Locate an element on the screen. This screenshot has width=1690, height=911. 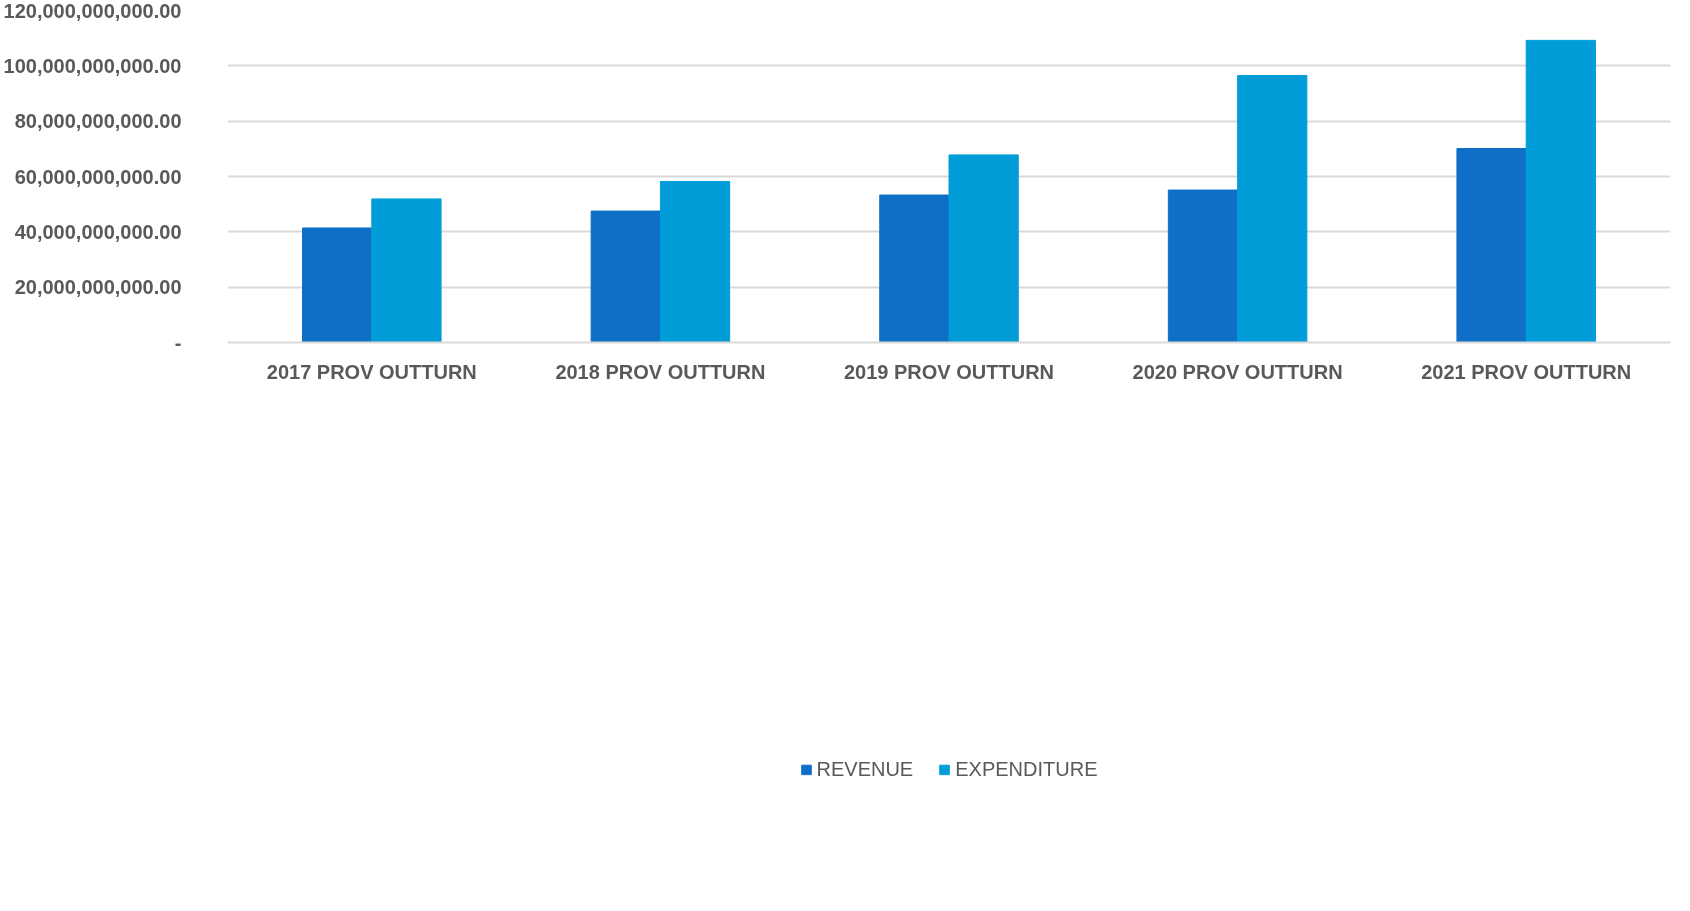
y-tick-label: - is located at coordinates (178, 342).